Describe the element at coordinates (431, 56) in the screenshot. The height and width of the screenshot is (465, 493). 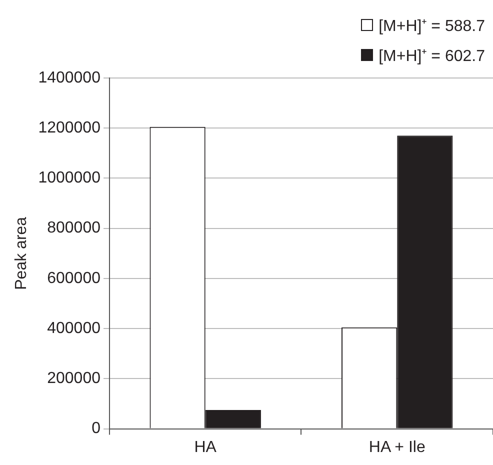
I see `legend-label: [M+H]⁺ = 602.7` at that location.